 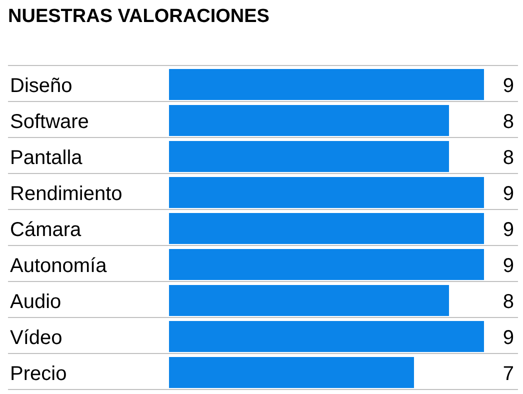 I want to click on y-tick-label: Autonomía, so click(x=59, y=266).